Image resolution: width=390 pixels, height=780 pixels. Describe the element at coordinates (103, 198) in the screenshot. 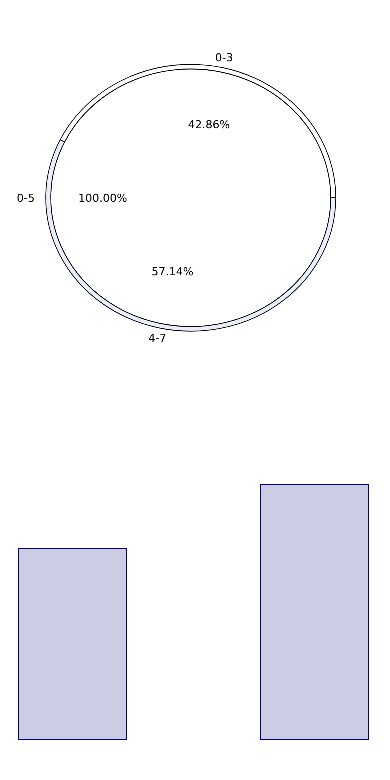

I see `data-label: 100.00%` at that location.